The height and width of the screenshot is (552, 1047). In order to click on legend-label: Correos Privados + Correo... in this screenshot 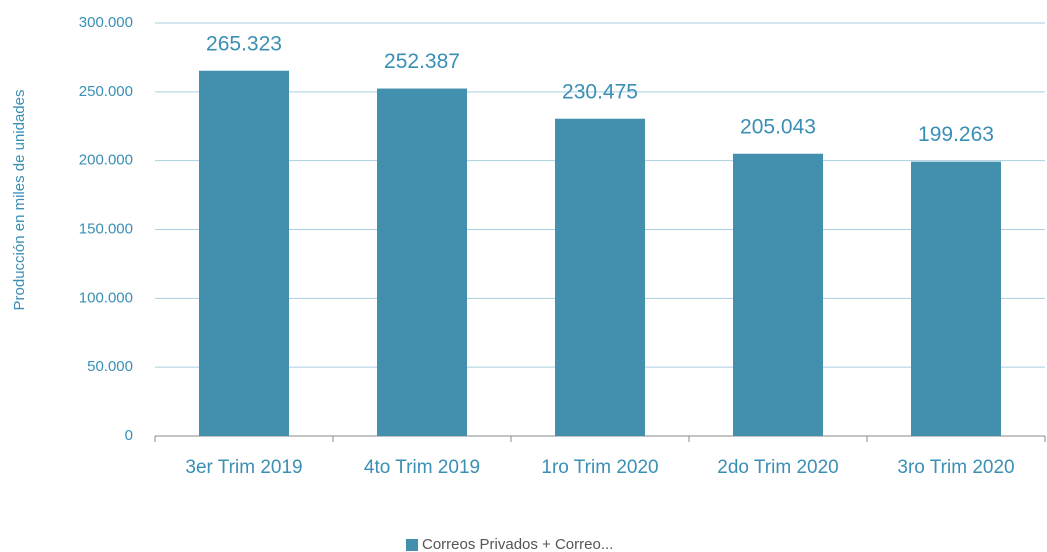, I will do `click(517, 544)`.